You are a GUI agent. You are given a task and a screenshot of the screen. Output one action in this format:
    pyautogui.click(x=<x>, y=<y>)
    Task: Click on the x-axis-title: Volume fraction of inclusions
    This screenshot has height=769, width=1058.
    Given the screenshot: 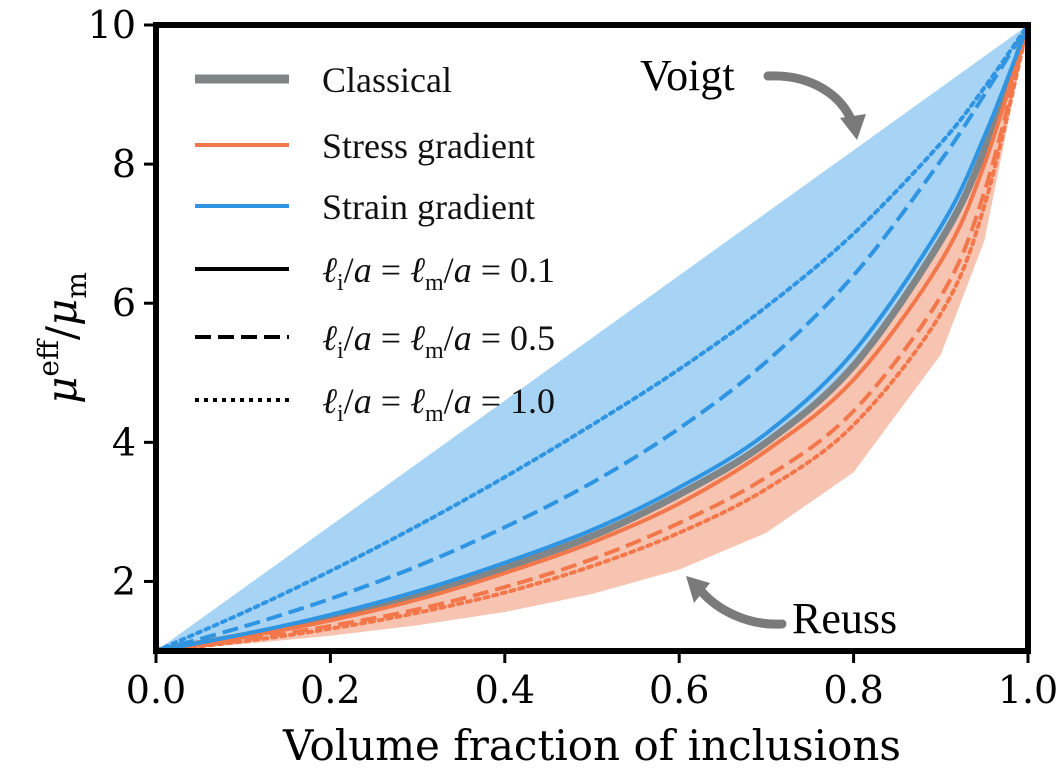 What is the action you would take?
    pyautogui.click(x=591, y=745)
    